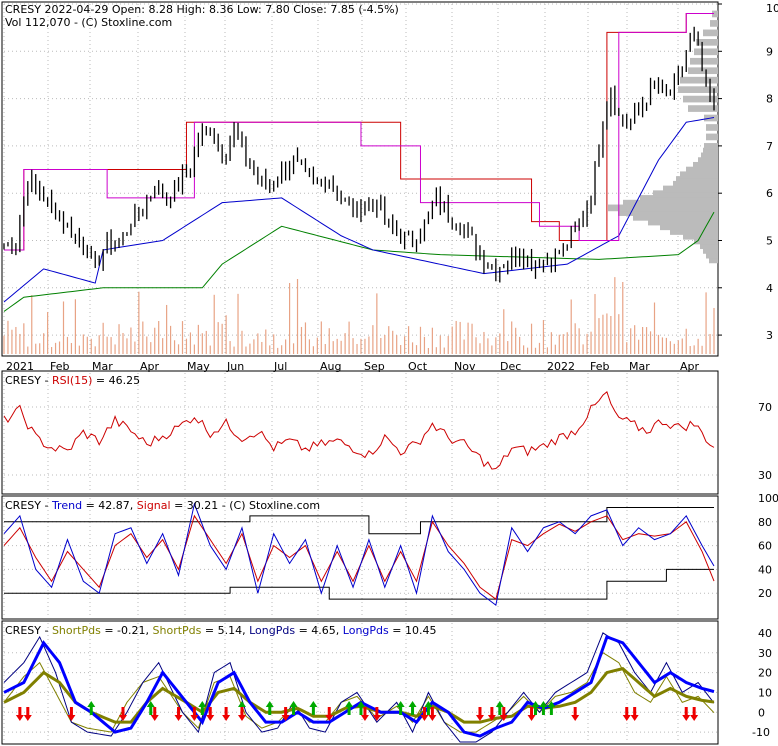  What do you see at coordinates (108, 505) in the screenshot?
I see `stoch-label-trend-value: = 42.87` at bounding box center [108, 505].